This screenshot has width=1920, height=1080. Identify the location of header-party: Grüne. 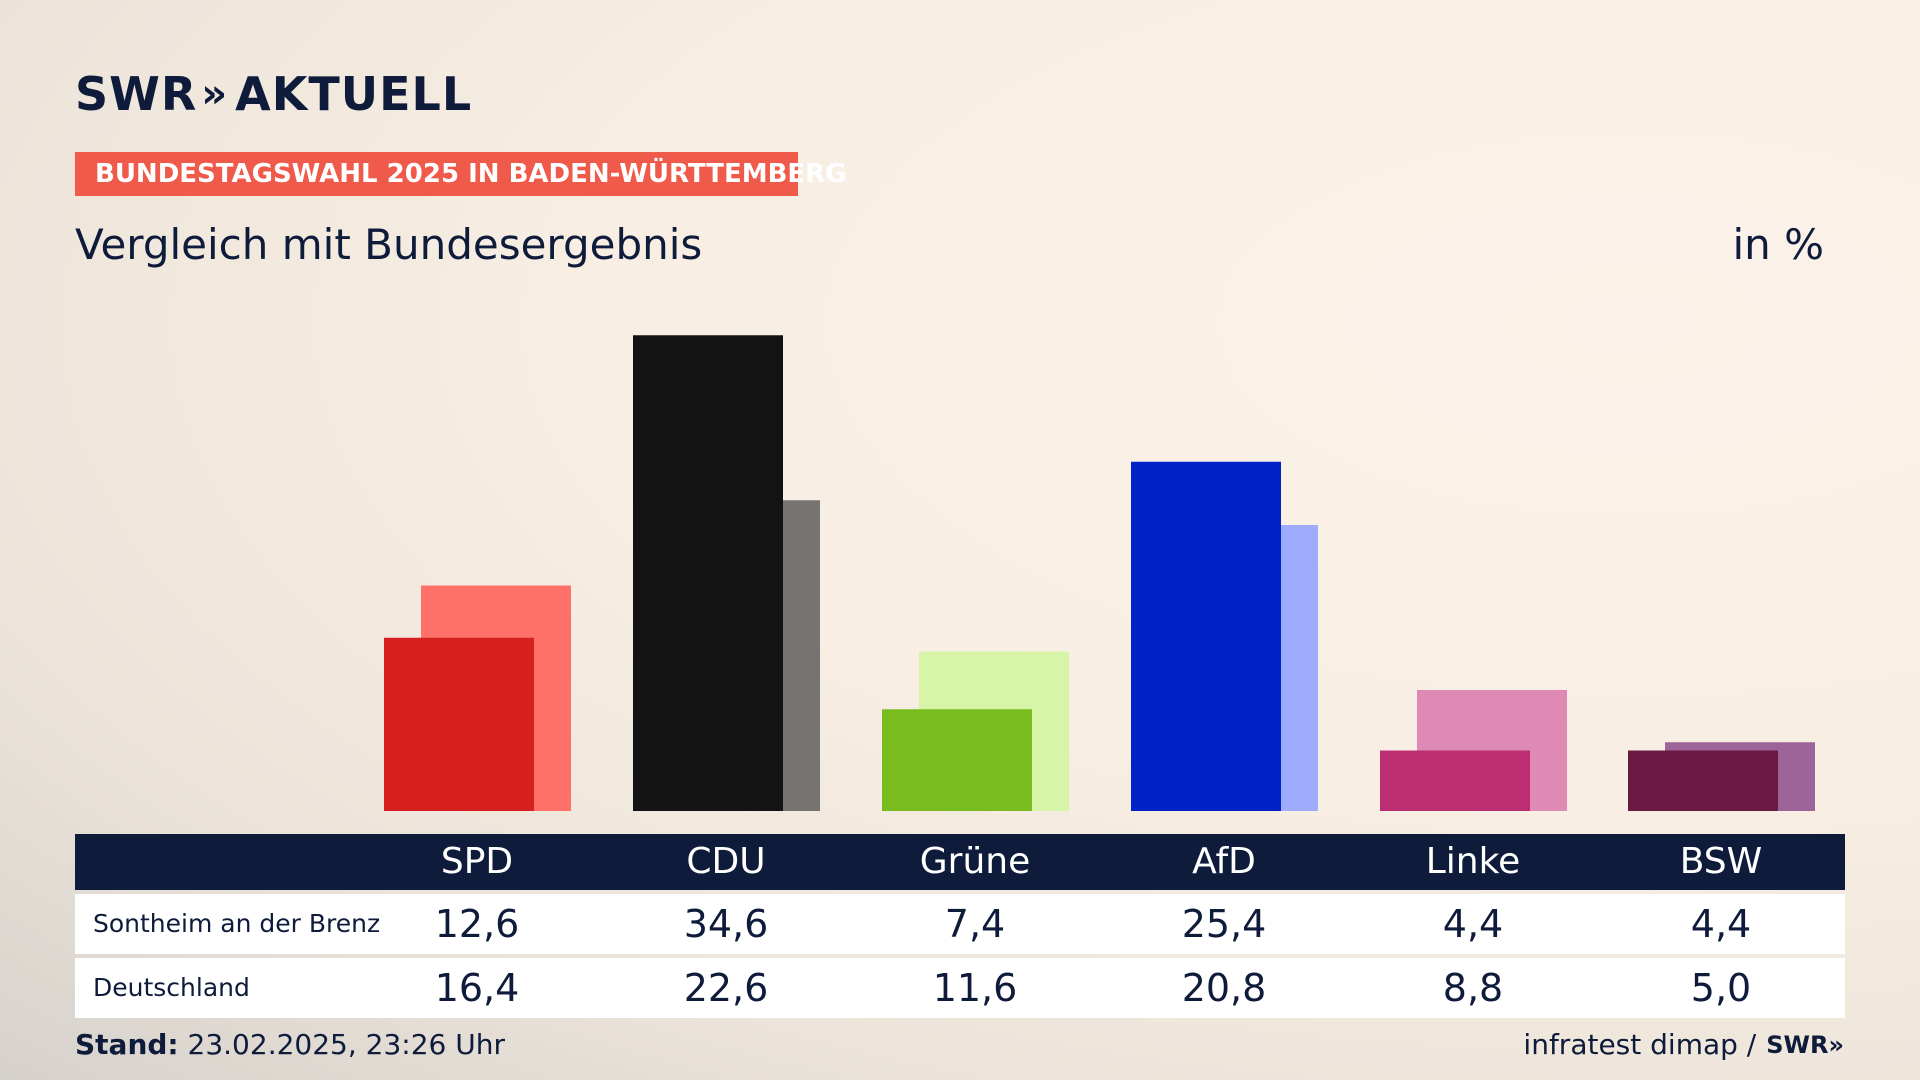
(975, 861).